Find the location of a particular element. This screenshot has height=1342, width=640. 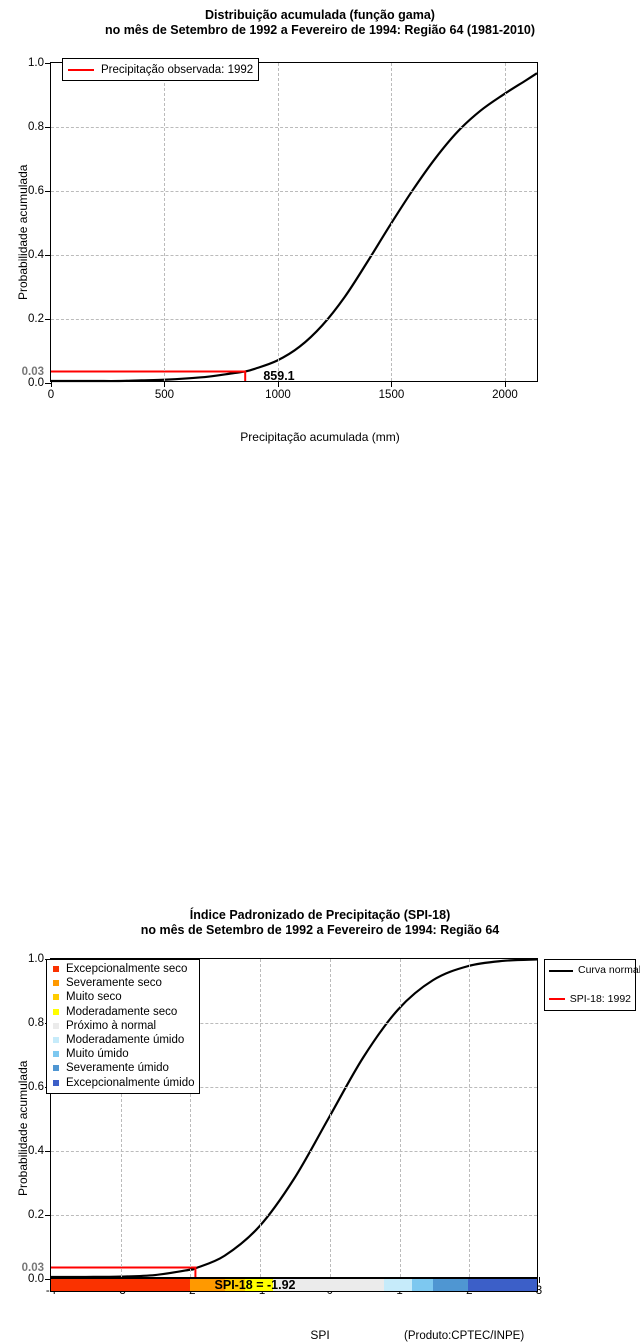

spi-category-legend-item: Moderadamente seco is located at coordinates (123, 1012).